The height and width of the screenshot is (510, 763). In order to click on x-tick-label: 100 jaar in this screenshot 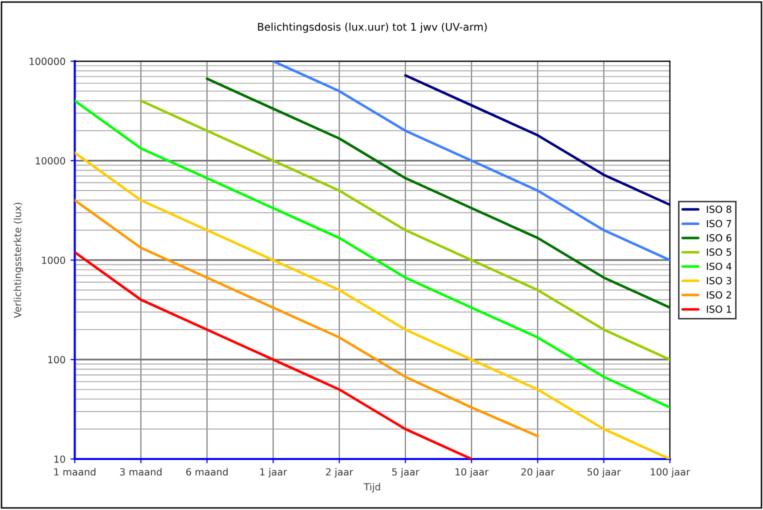, I will do `click(670, 473)`.